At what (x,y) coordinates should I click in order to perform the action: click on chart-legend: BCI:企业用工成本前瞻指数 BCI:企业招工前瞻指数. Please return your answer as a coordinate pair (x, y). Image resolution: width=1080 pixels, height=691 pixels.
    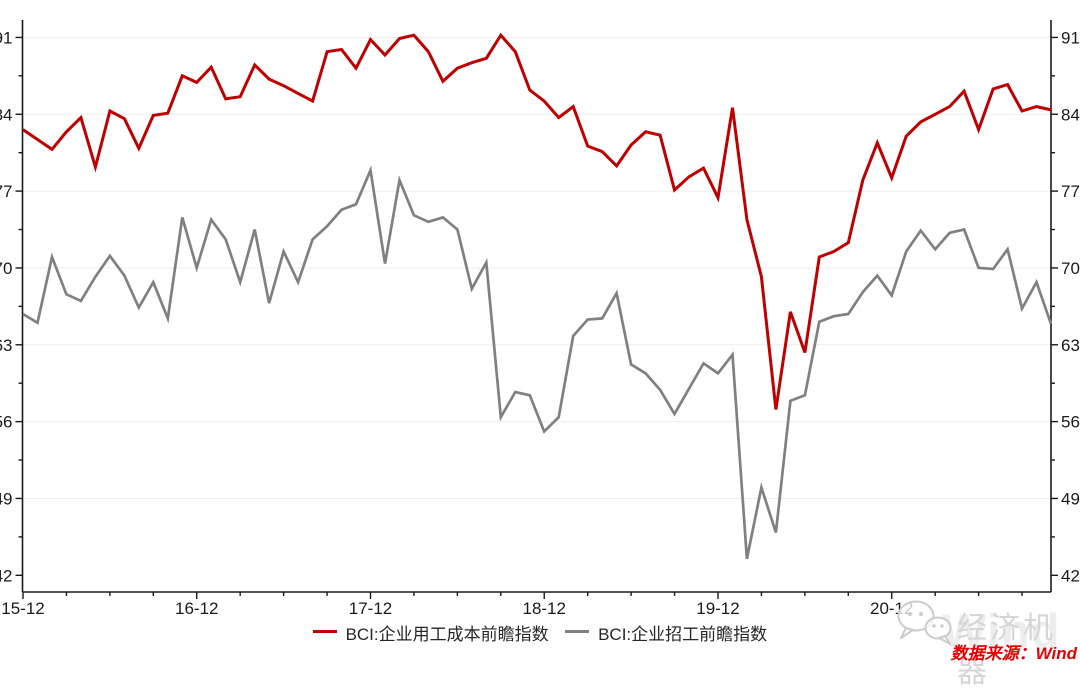
    Looking at the image, I should click on (540, 632).